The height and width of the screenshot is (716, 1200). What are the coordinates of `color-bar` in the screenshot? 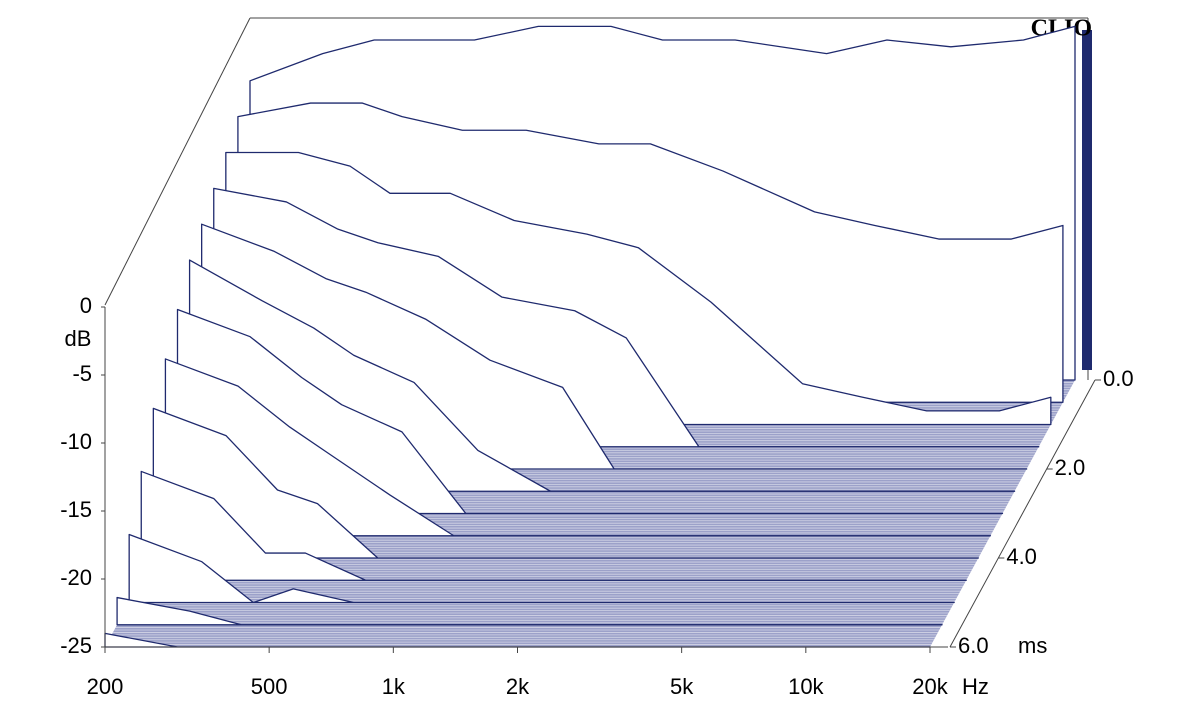 It's located at (1087, 200).